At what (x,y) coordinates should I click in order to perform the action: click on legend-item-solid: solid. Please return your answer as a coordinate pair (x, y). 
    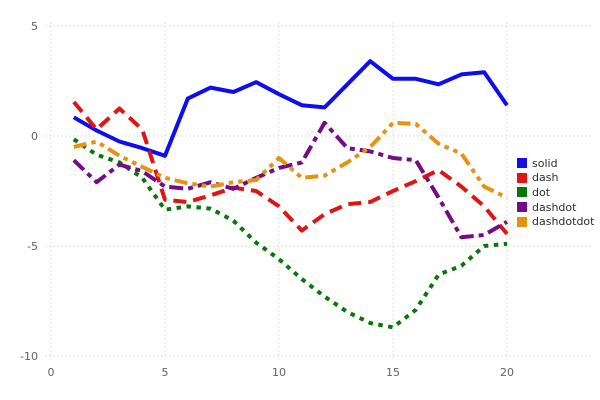
    Looking at the image, I should click on (555, 163).